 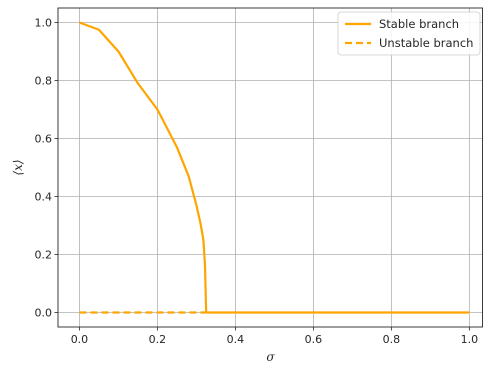 What do you see at coordinates (158, 339) in the screenshot?
I see `x-tick-label: 0.2` at bounding box center [158, 339].